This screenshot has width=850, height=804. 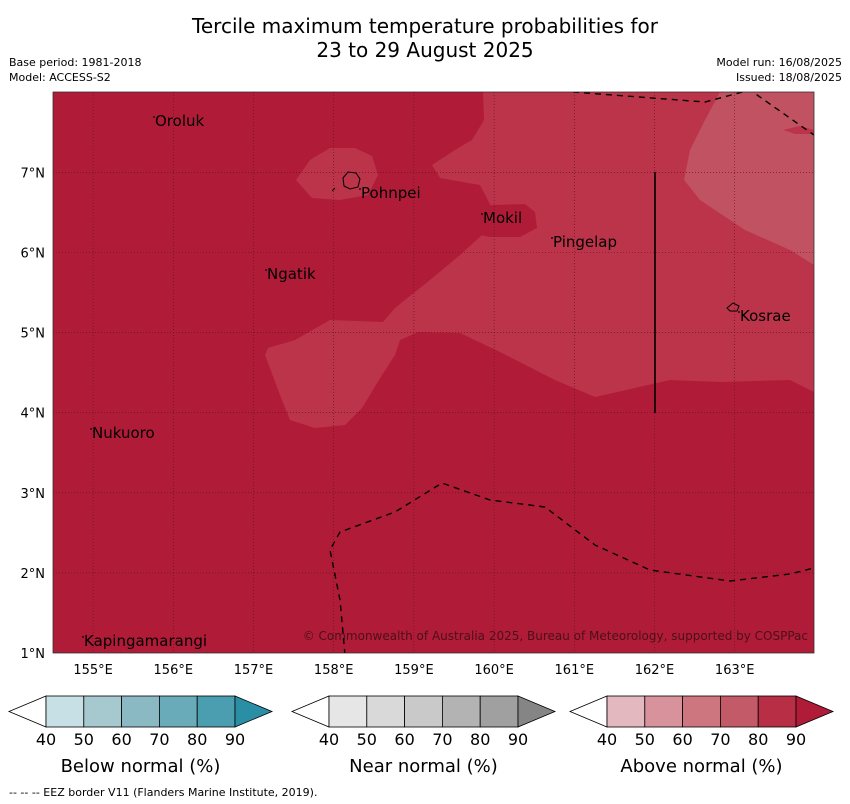 I want to click on issued-date: Issued: 18/08/2025, so click(x=788, y=77).